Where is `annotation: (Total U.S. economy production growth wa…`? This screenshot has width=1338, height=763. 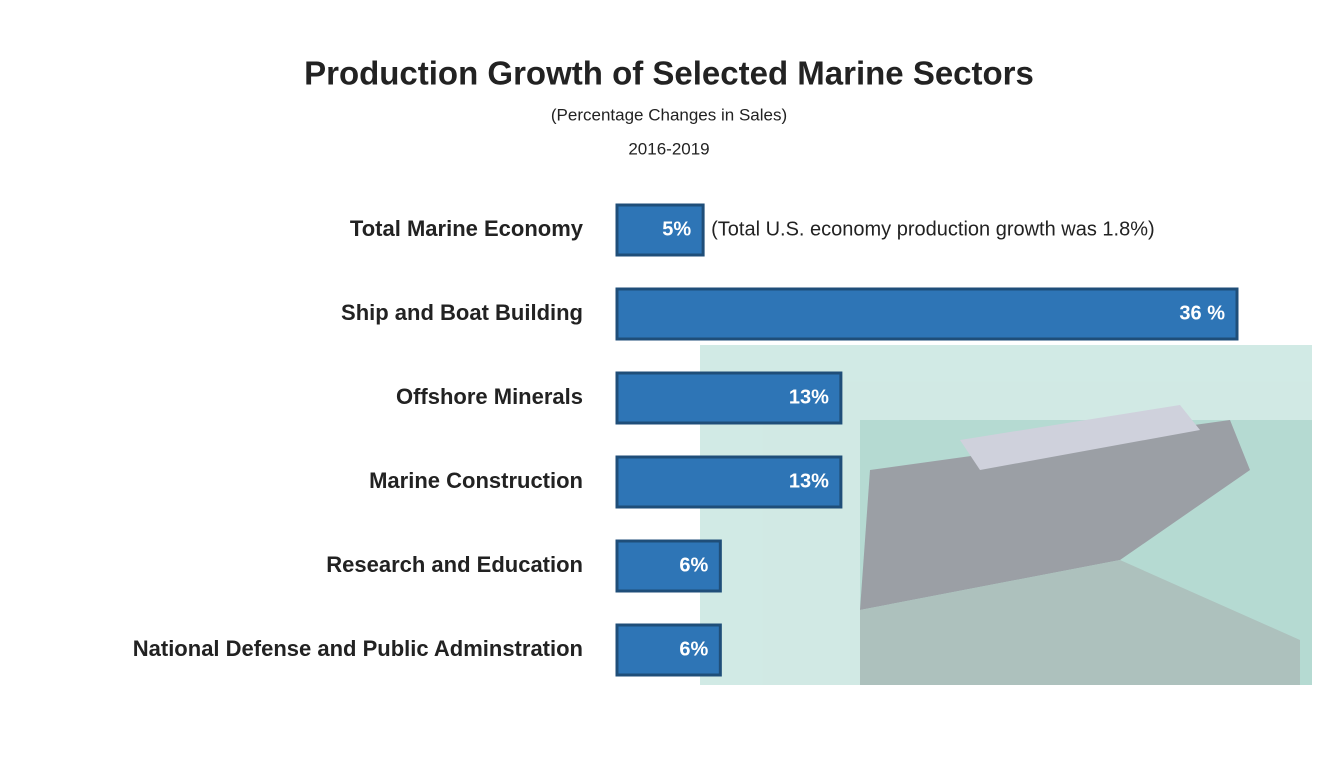 annotation: (Total U.S. economy production growth wa… is located at coordinates (933, 229).